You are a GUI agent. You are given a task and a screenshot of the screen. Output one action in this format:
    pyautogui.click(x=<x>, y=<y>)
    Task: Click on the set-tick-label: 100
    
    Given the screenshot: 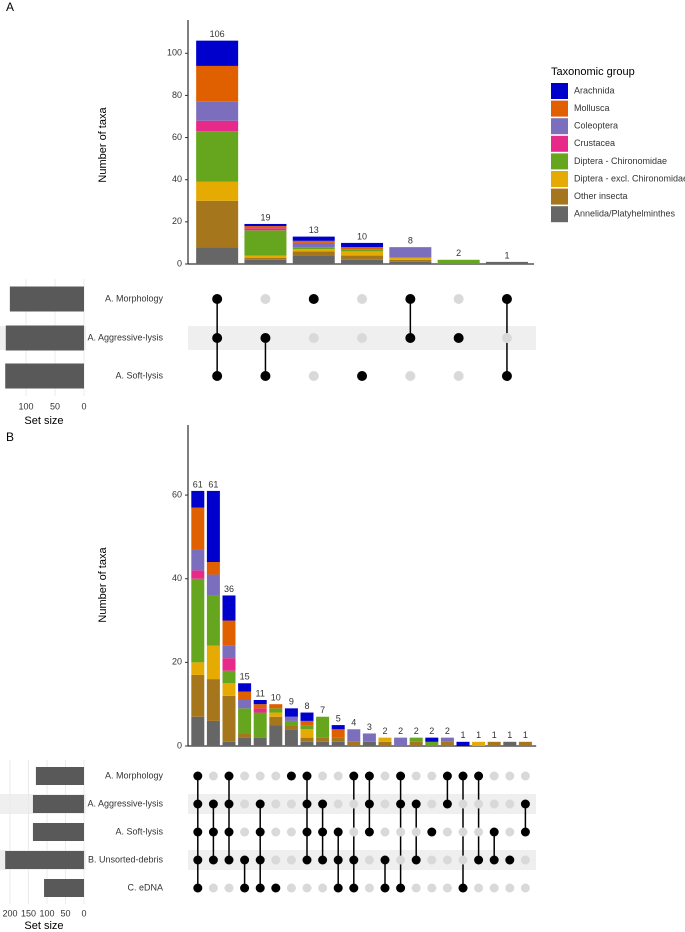 What is the action you would take?
    pyautogui.click(x=26, y=406)
    